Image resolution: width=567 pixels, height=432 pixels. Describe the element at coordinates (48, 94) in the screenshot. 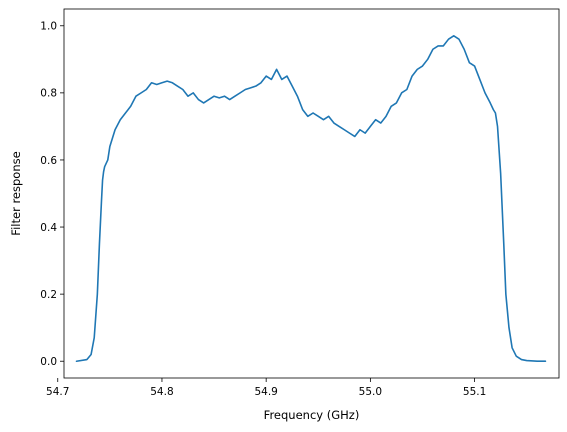

I see `y-tick-label: 0.8` at that location.